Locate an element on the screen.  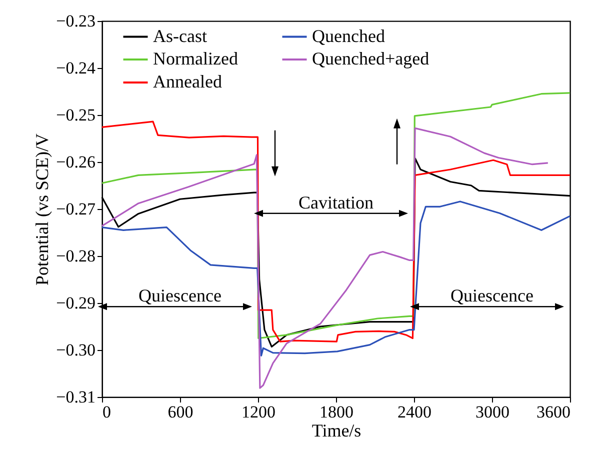
x-tick-label: 3000 is located at coordinates (493, 412).